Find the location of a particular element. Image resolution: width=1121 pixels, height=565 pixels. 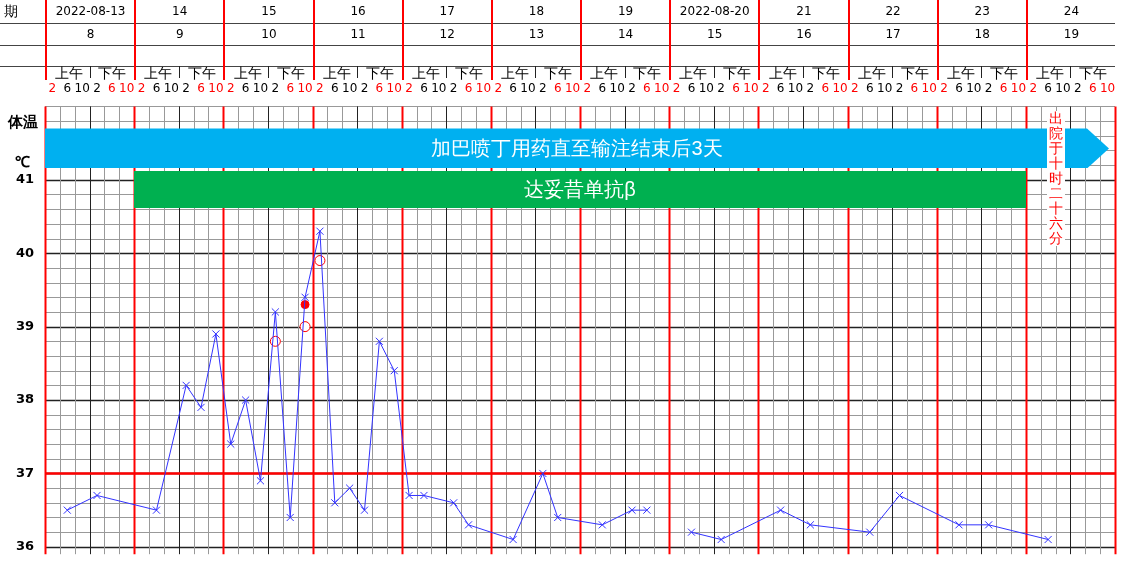

y-tick-label: 40 is located at coordinates (24, 252).